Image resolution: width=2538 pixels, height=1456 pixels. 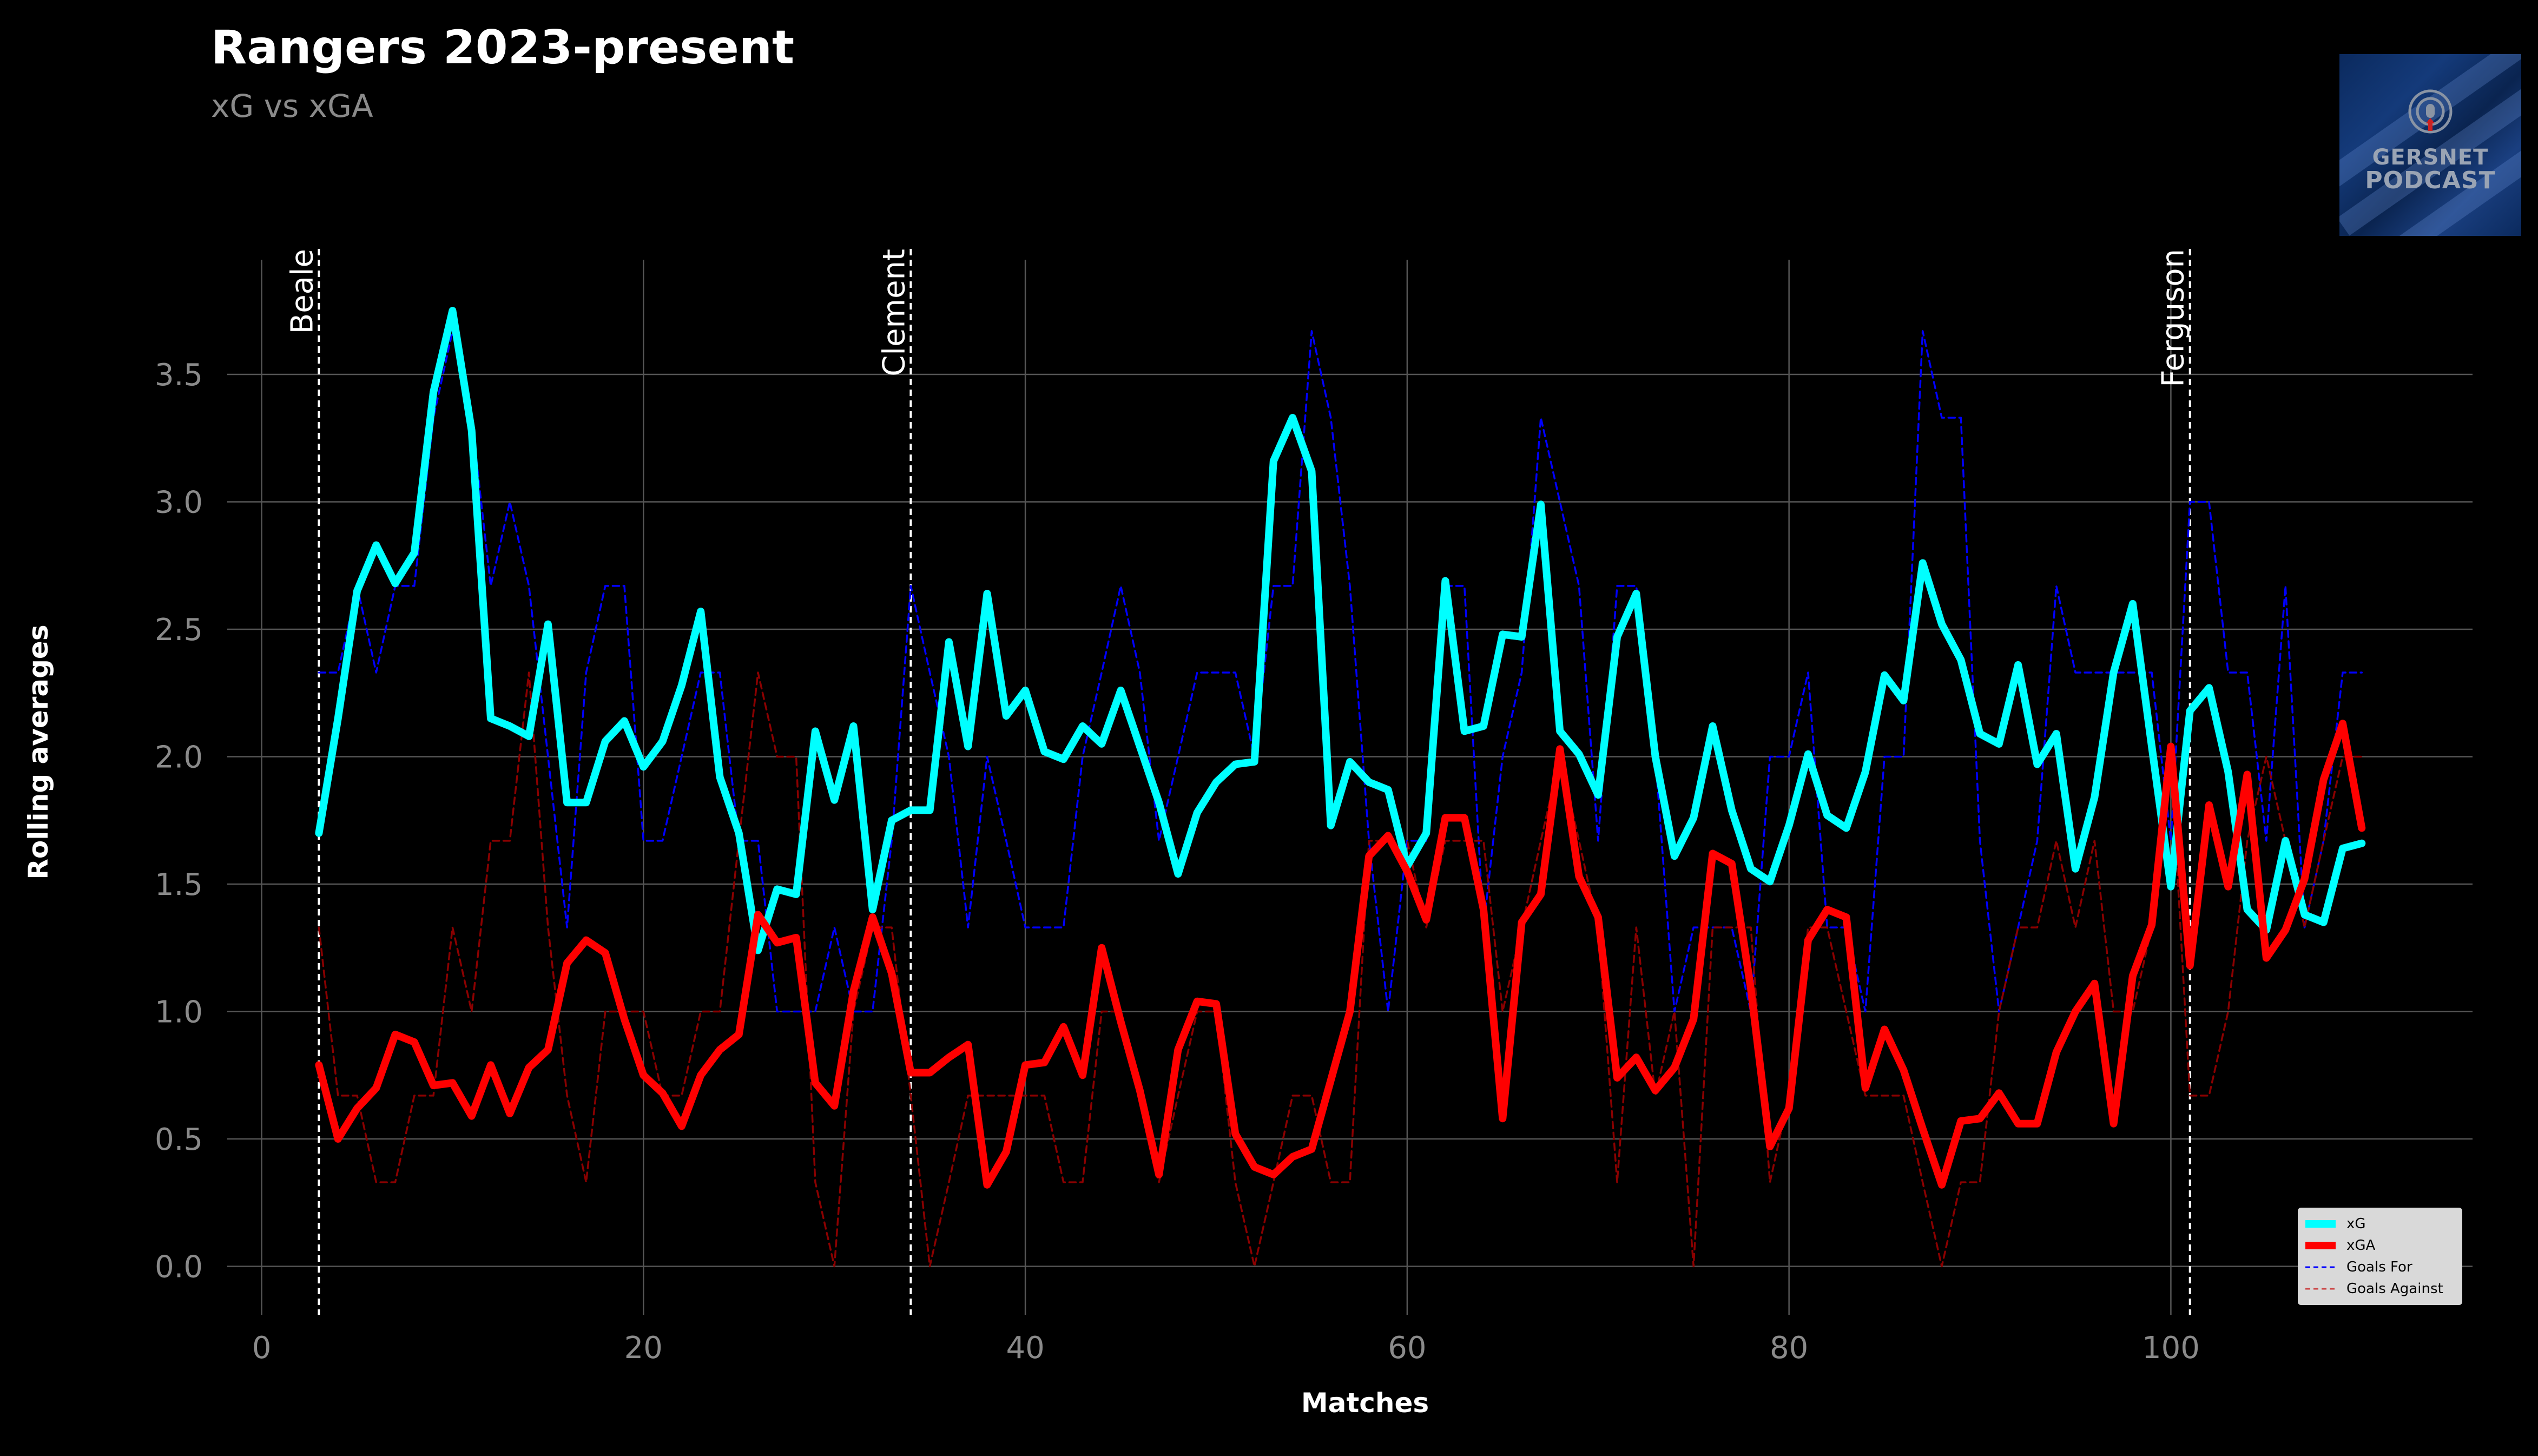 I want to click on legend-label-goals-for: Goals For, so click(x=2379, y=1267).